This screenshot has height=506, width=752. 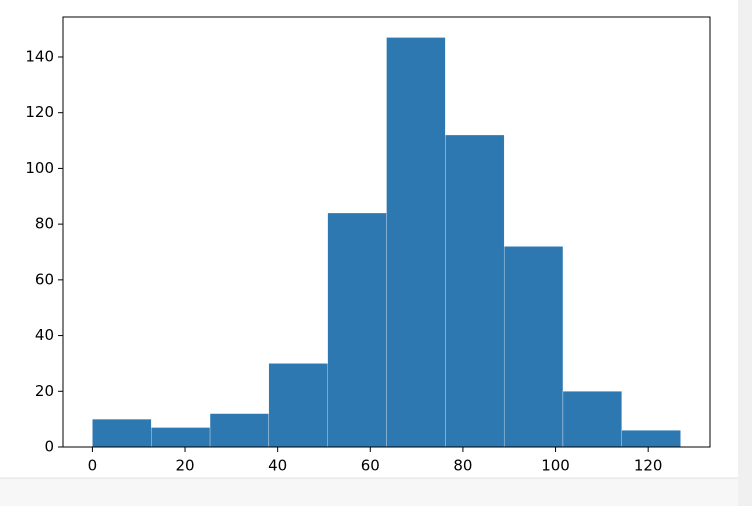 What do you see at coordinates (184, 466) in the screenshot?
I see `x-tick-label: 20` at bounding box center [184, 466].